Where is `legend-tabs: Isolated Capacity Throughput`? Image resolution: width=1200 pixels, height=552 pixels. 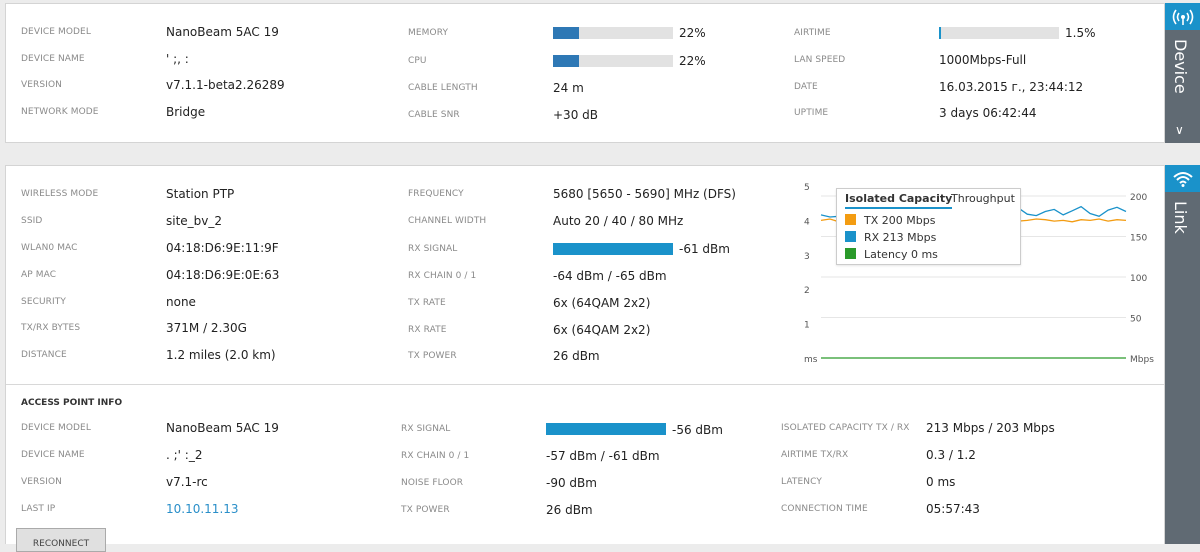
legend-tabs: Isolated Capacity Throughput is located at coordinates (928, 200).